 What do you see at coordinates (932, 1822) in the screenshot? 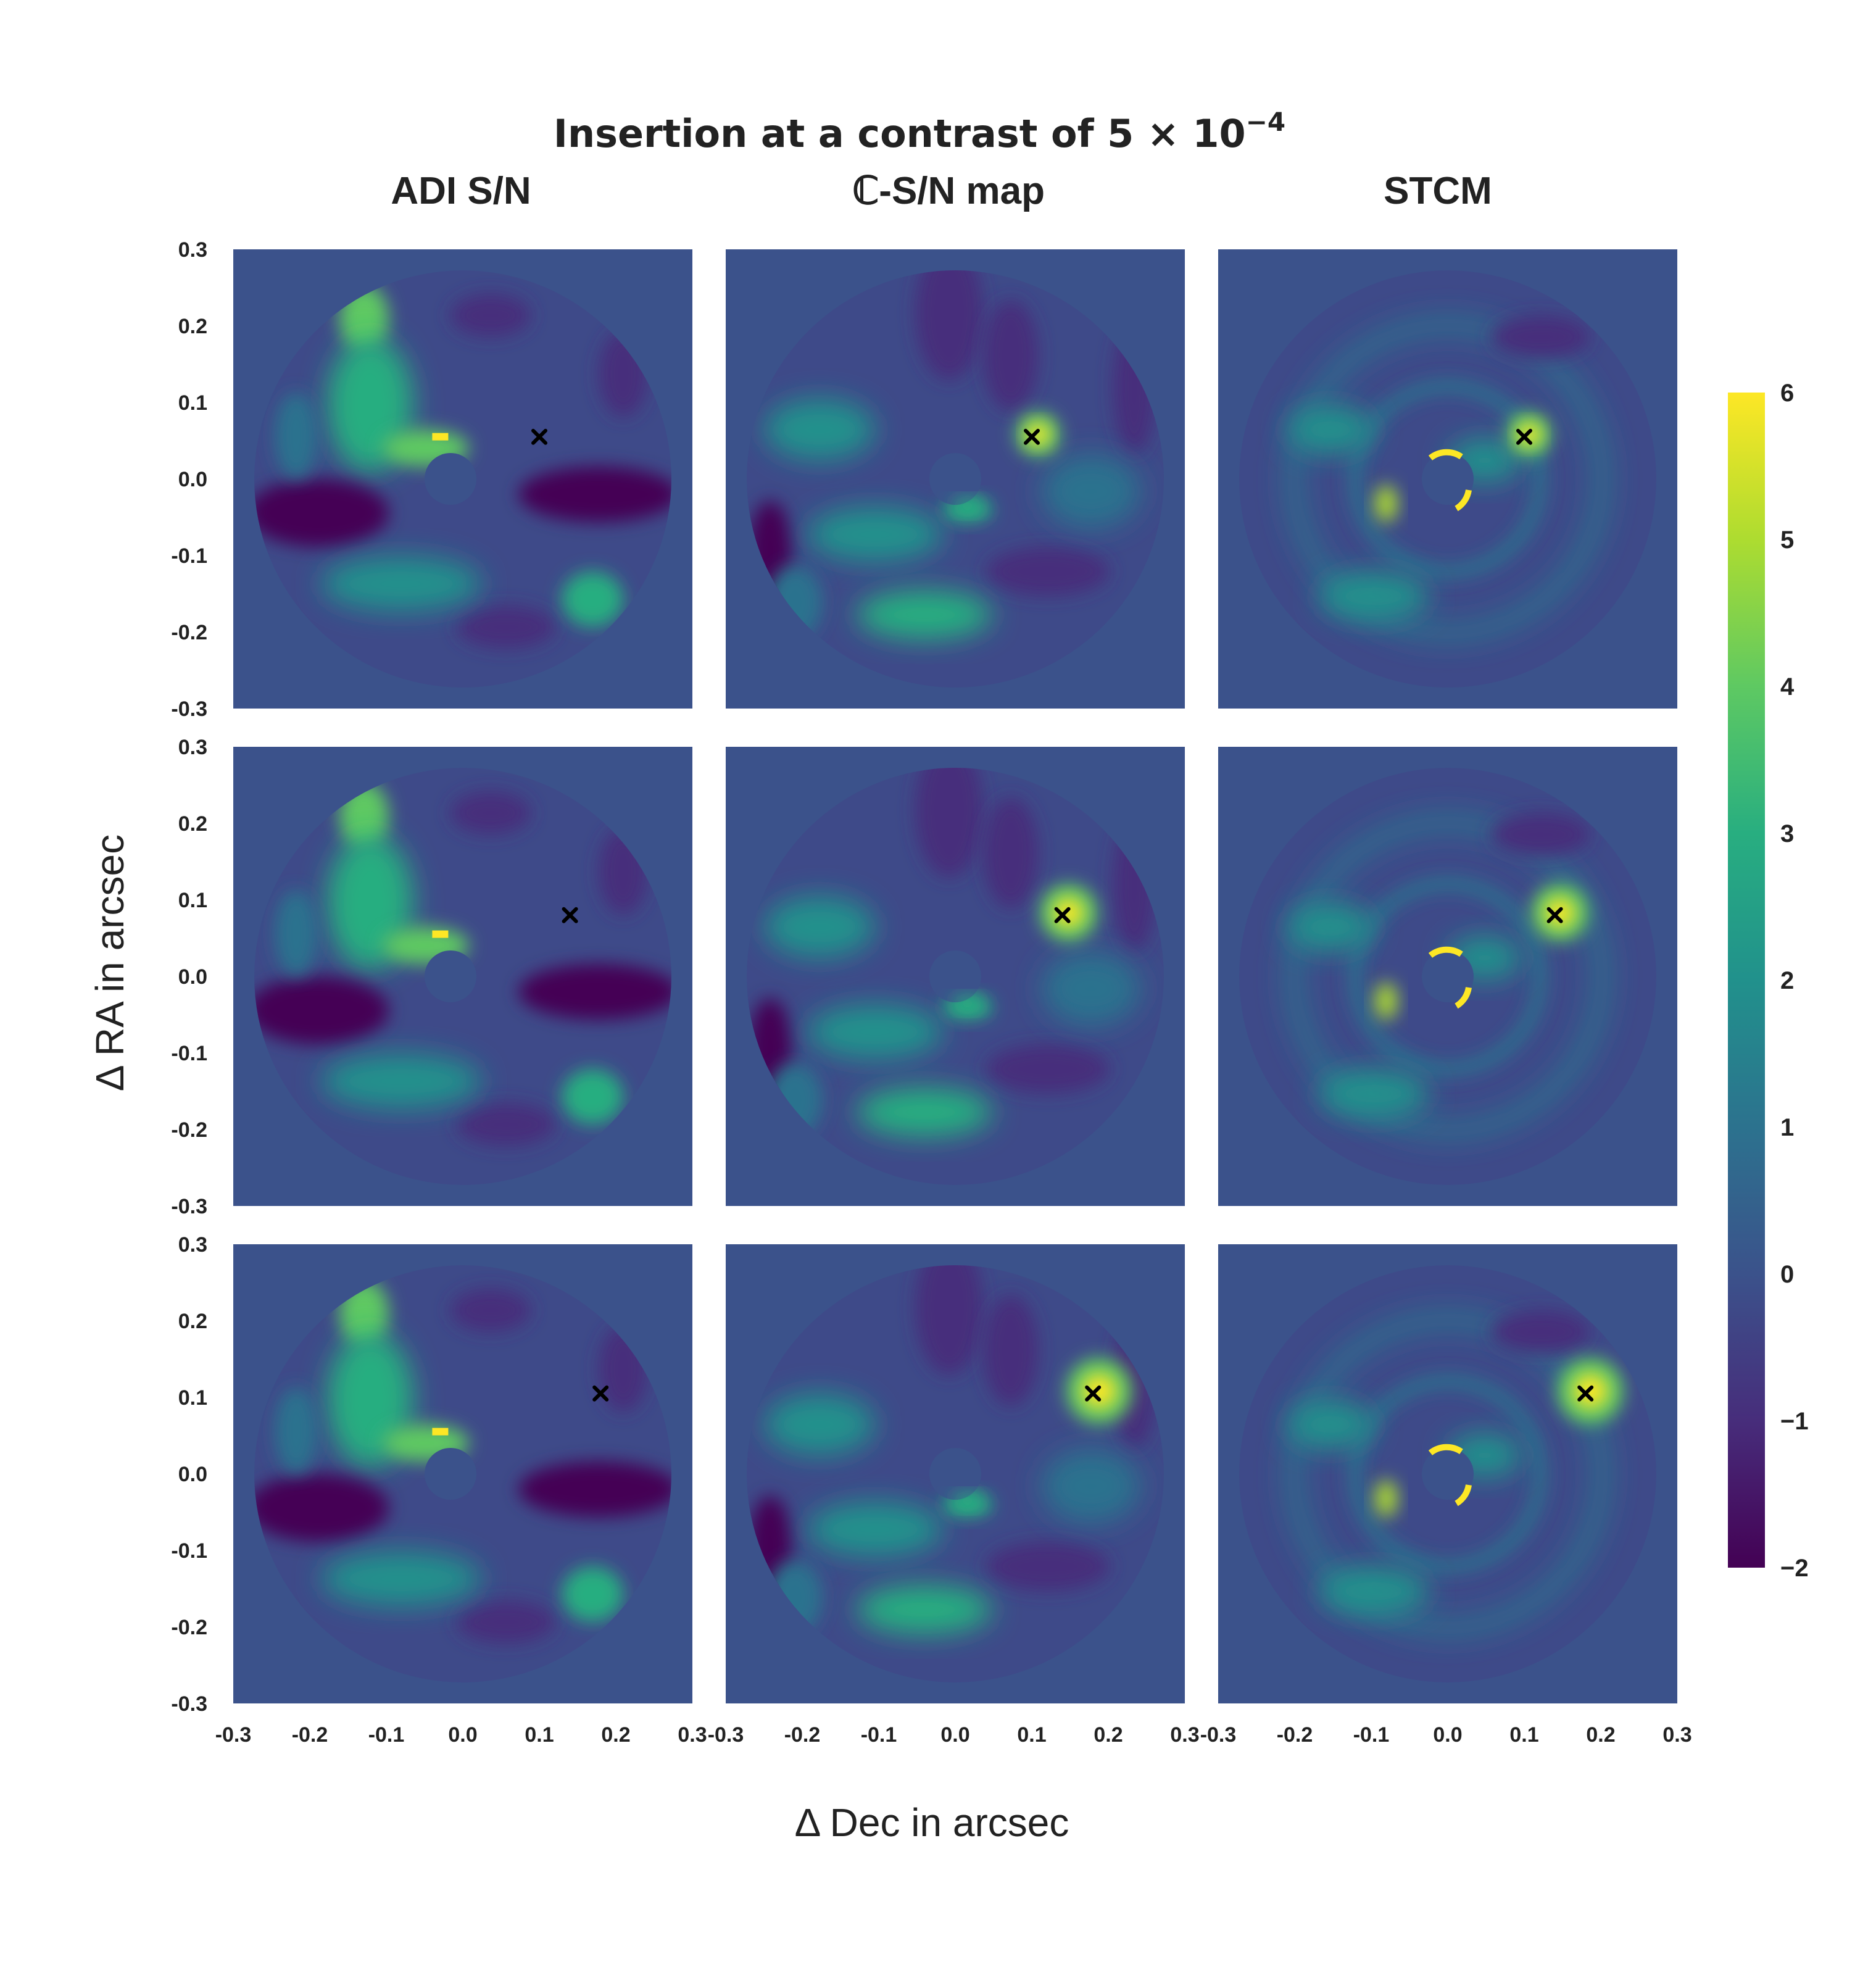
I see `x-axis-label: Δ Dec in arcsec` at bounding box center [932, 1822].